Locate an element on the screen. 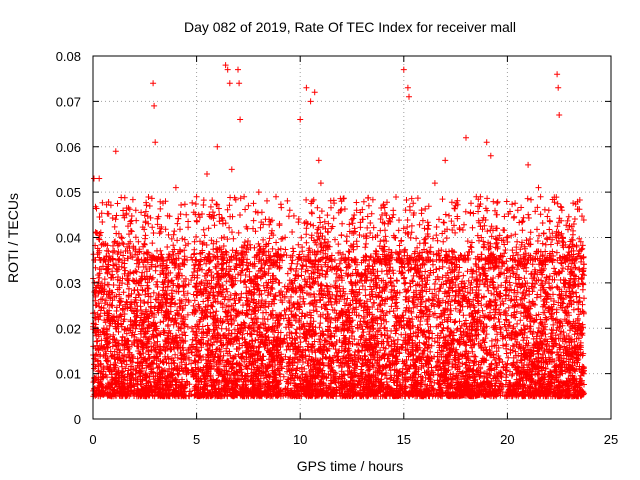  y-tick-label: 0.03 is located at coordinates (68, 283).